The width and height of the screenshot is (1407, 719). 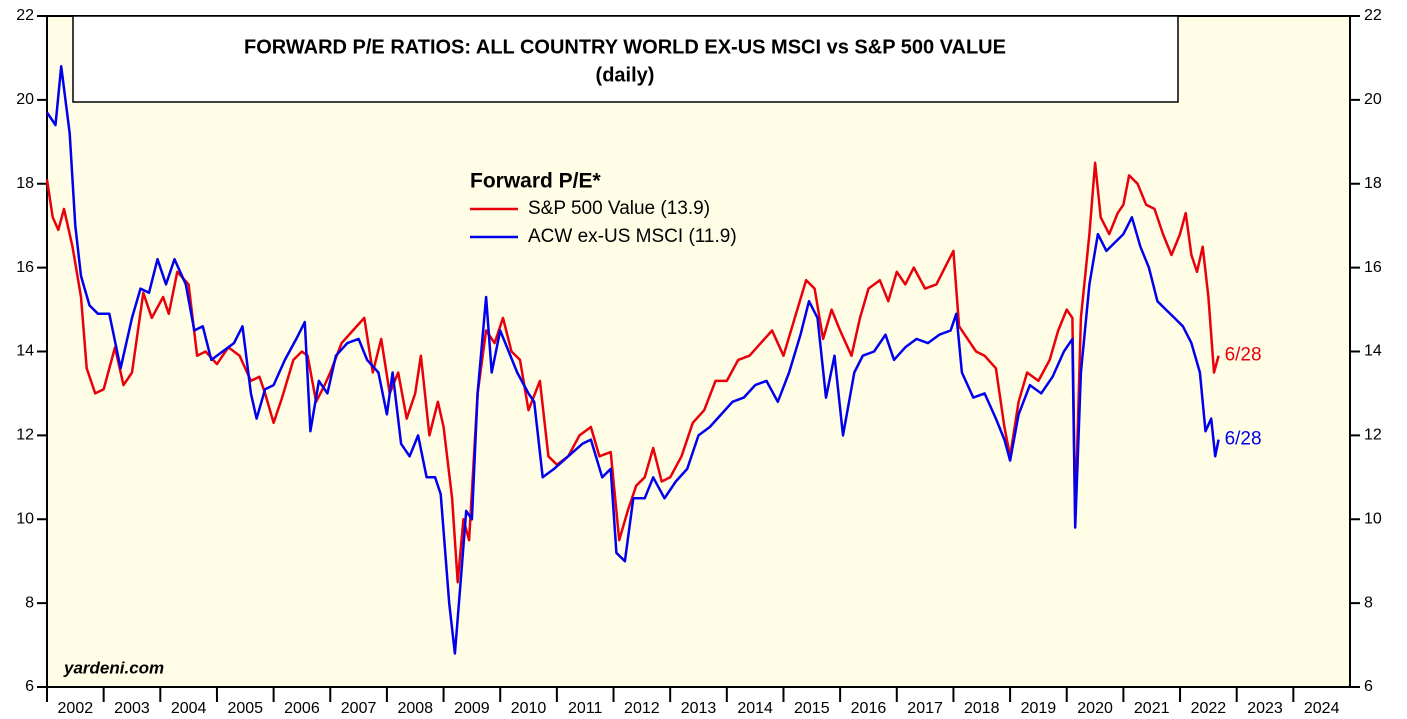 What do you see at coordinates (189, 708) in the screenshot?
I see `x-tick-label: 2004` at bounding box center [189, 708].